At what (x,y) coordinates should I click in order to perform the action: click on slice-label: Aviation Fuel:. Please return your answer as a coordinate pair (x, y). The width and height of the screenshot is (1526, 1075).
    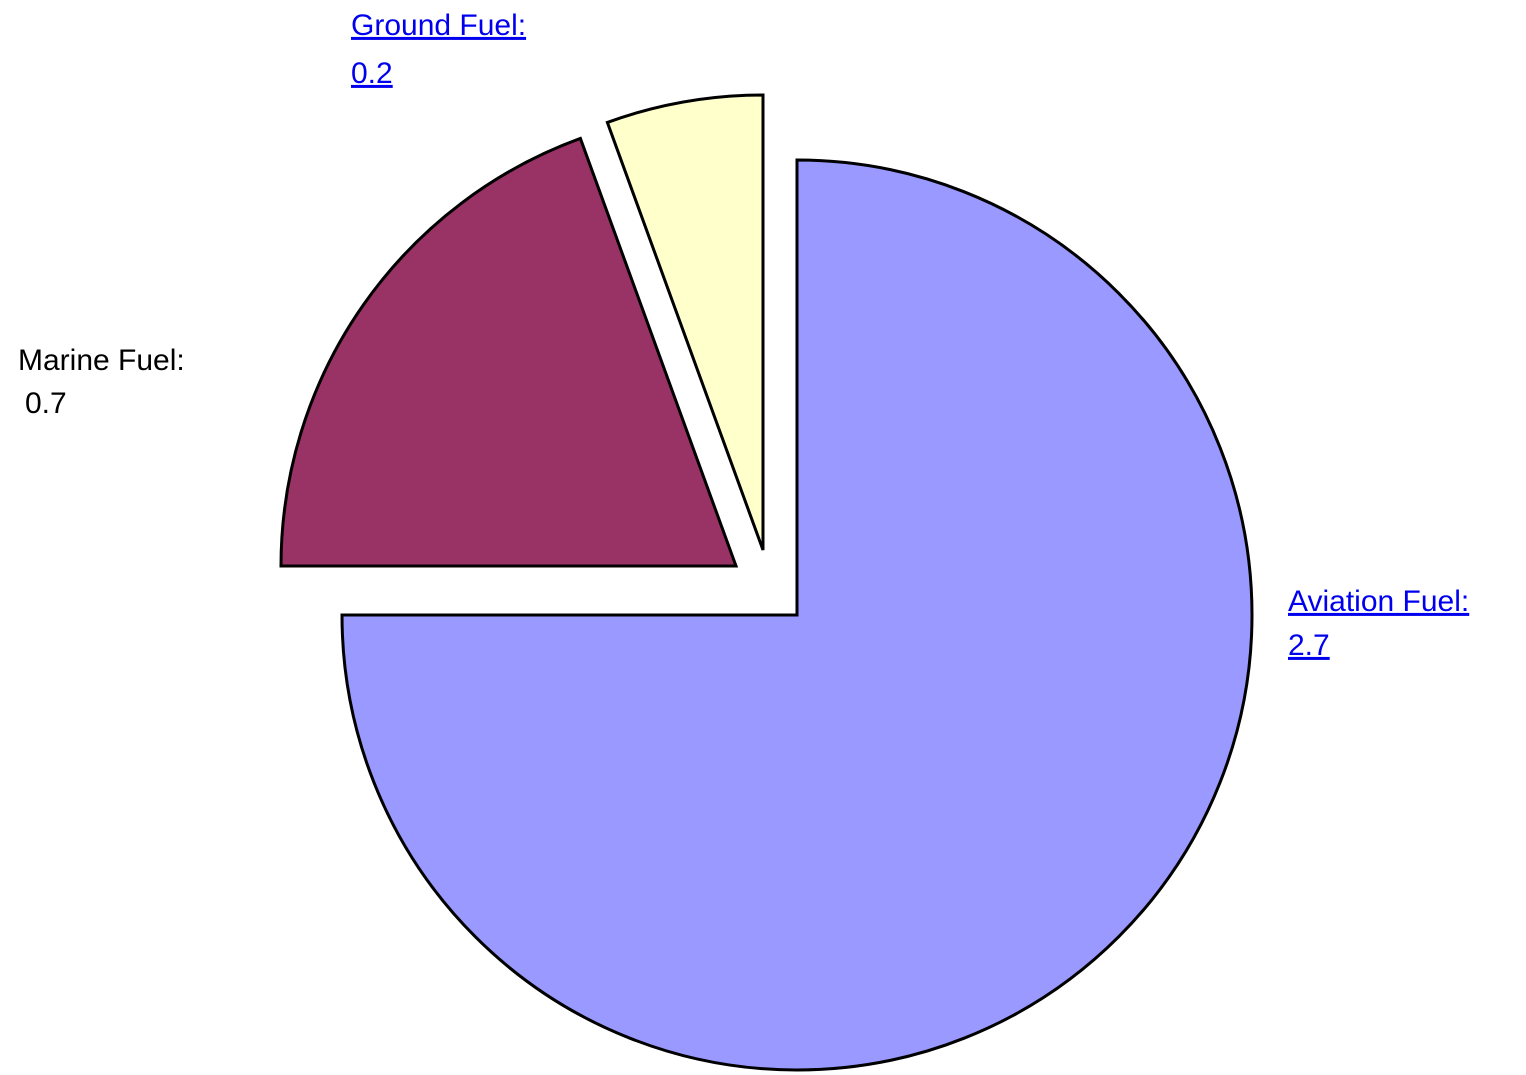
    Looking at the image, I should click on (1378, 601).